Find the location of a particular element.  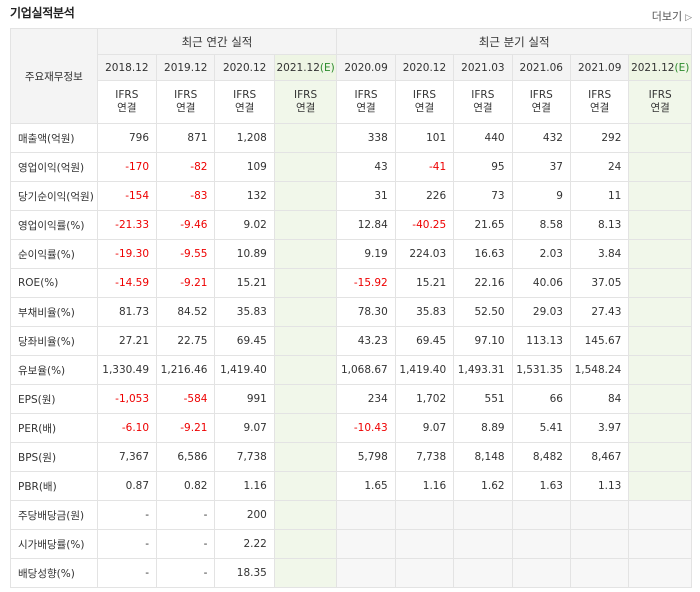

annual-cell: -6.10 is located at coordinates (127, 428).